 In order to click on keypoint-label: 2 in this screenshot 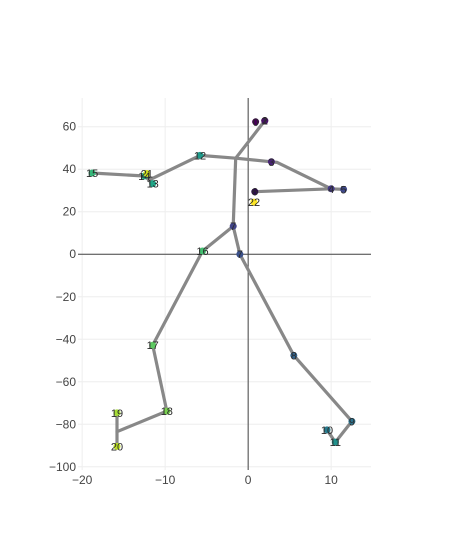, I will do `click(265, 122)`.